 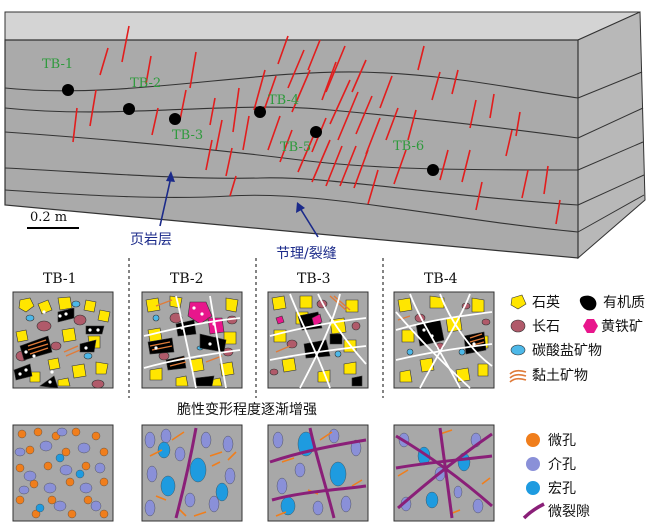 I want to click on sample-label-tb2: TB-2, so click(x=145, y=83).